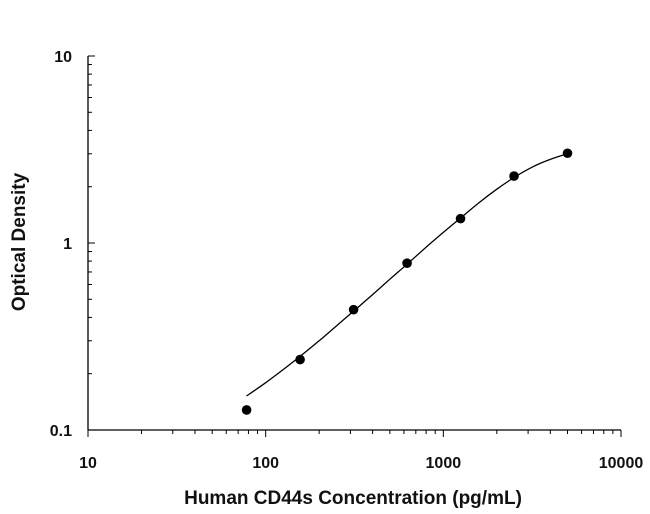 The height and width of the screenshot is (514, 650). I want to click on x-tick-label: 10, so click(88, 463).